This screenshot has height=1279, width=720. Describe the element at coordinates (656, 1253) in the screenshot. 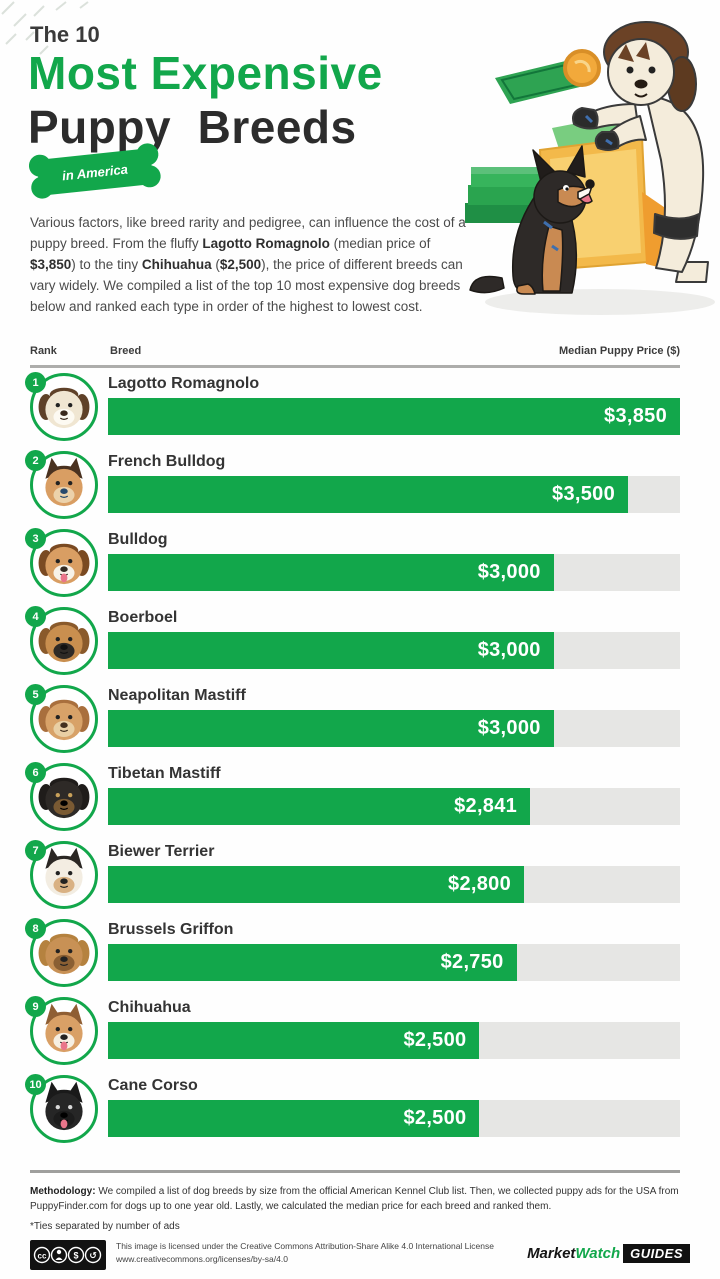

I see `brand-guides: GUIDES` at that location.